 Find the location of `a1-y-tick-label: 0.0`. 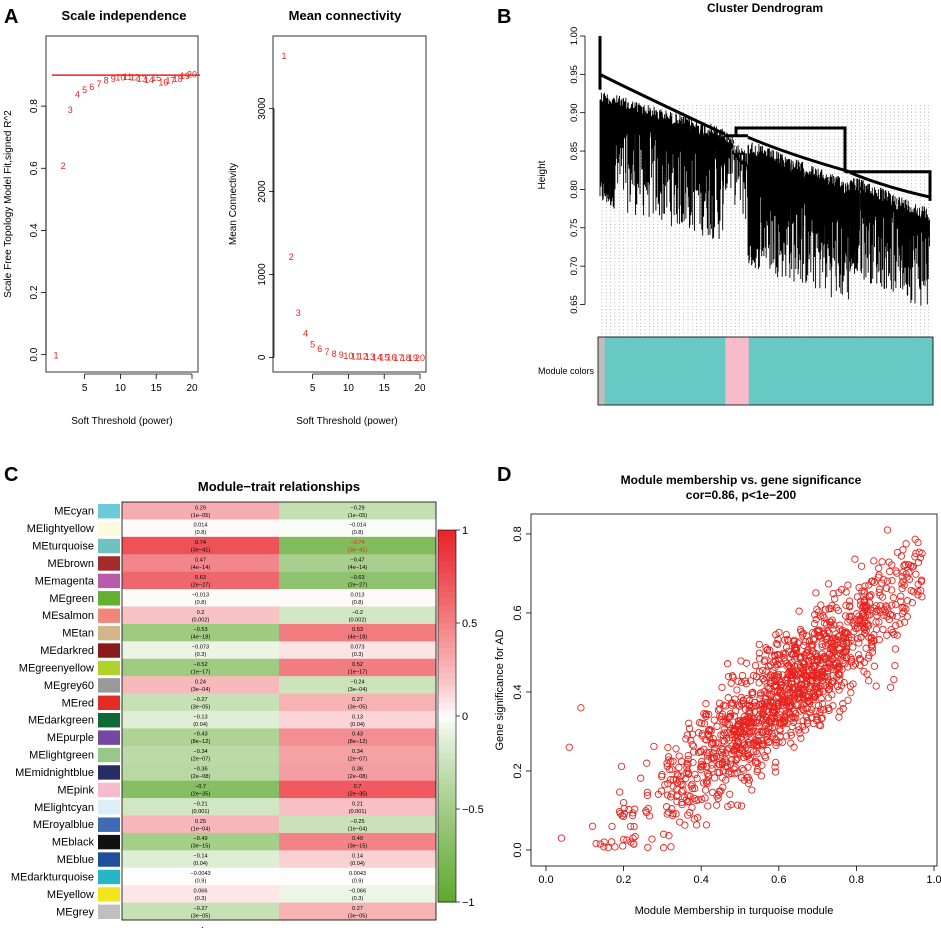

a1-y-tick-label: 0.0 is located at coordinates (34, 354).